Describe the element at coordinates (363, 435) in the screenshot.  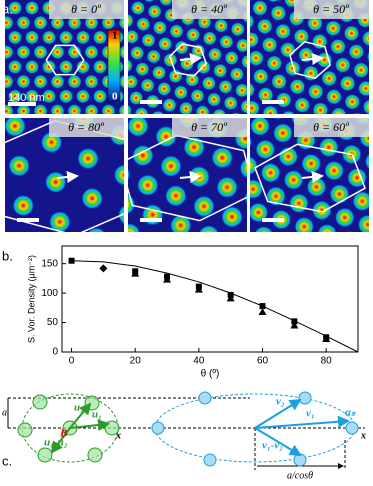
I see `label: x` at that location.